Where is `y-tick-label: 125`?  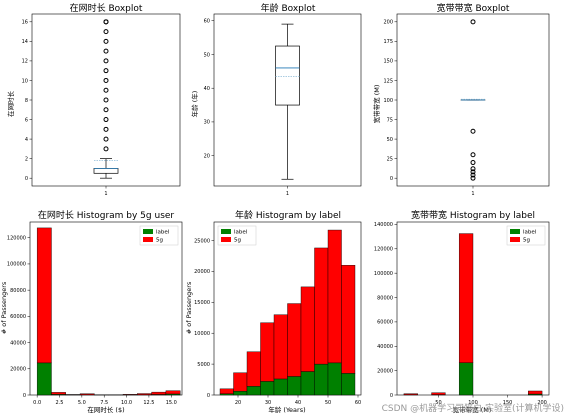
y-tick-label: 125 is located at coordinates (388, 81).